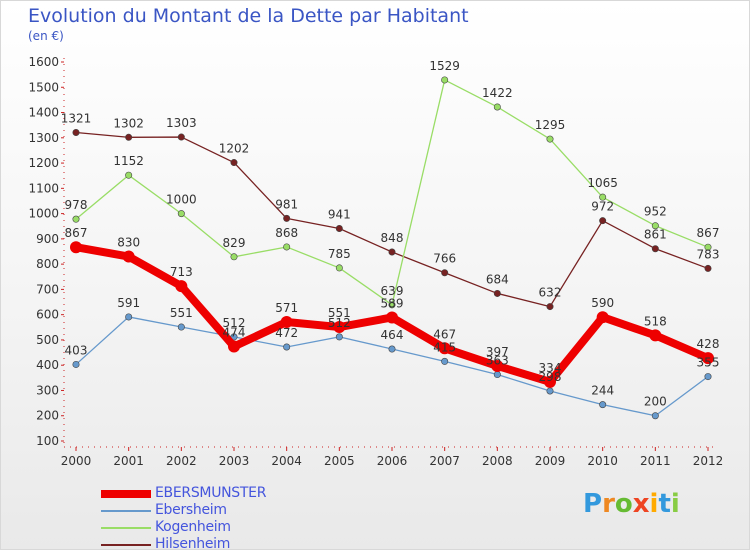 The height and width of the screenshot is (553, 750). Describe the element at coordinates (43, 87) in the screenshot. I see `y-tick-label: 1500` at that location.